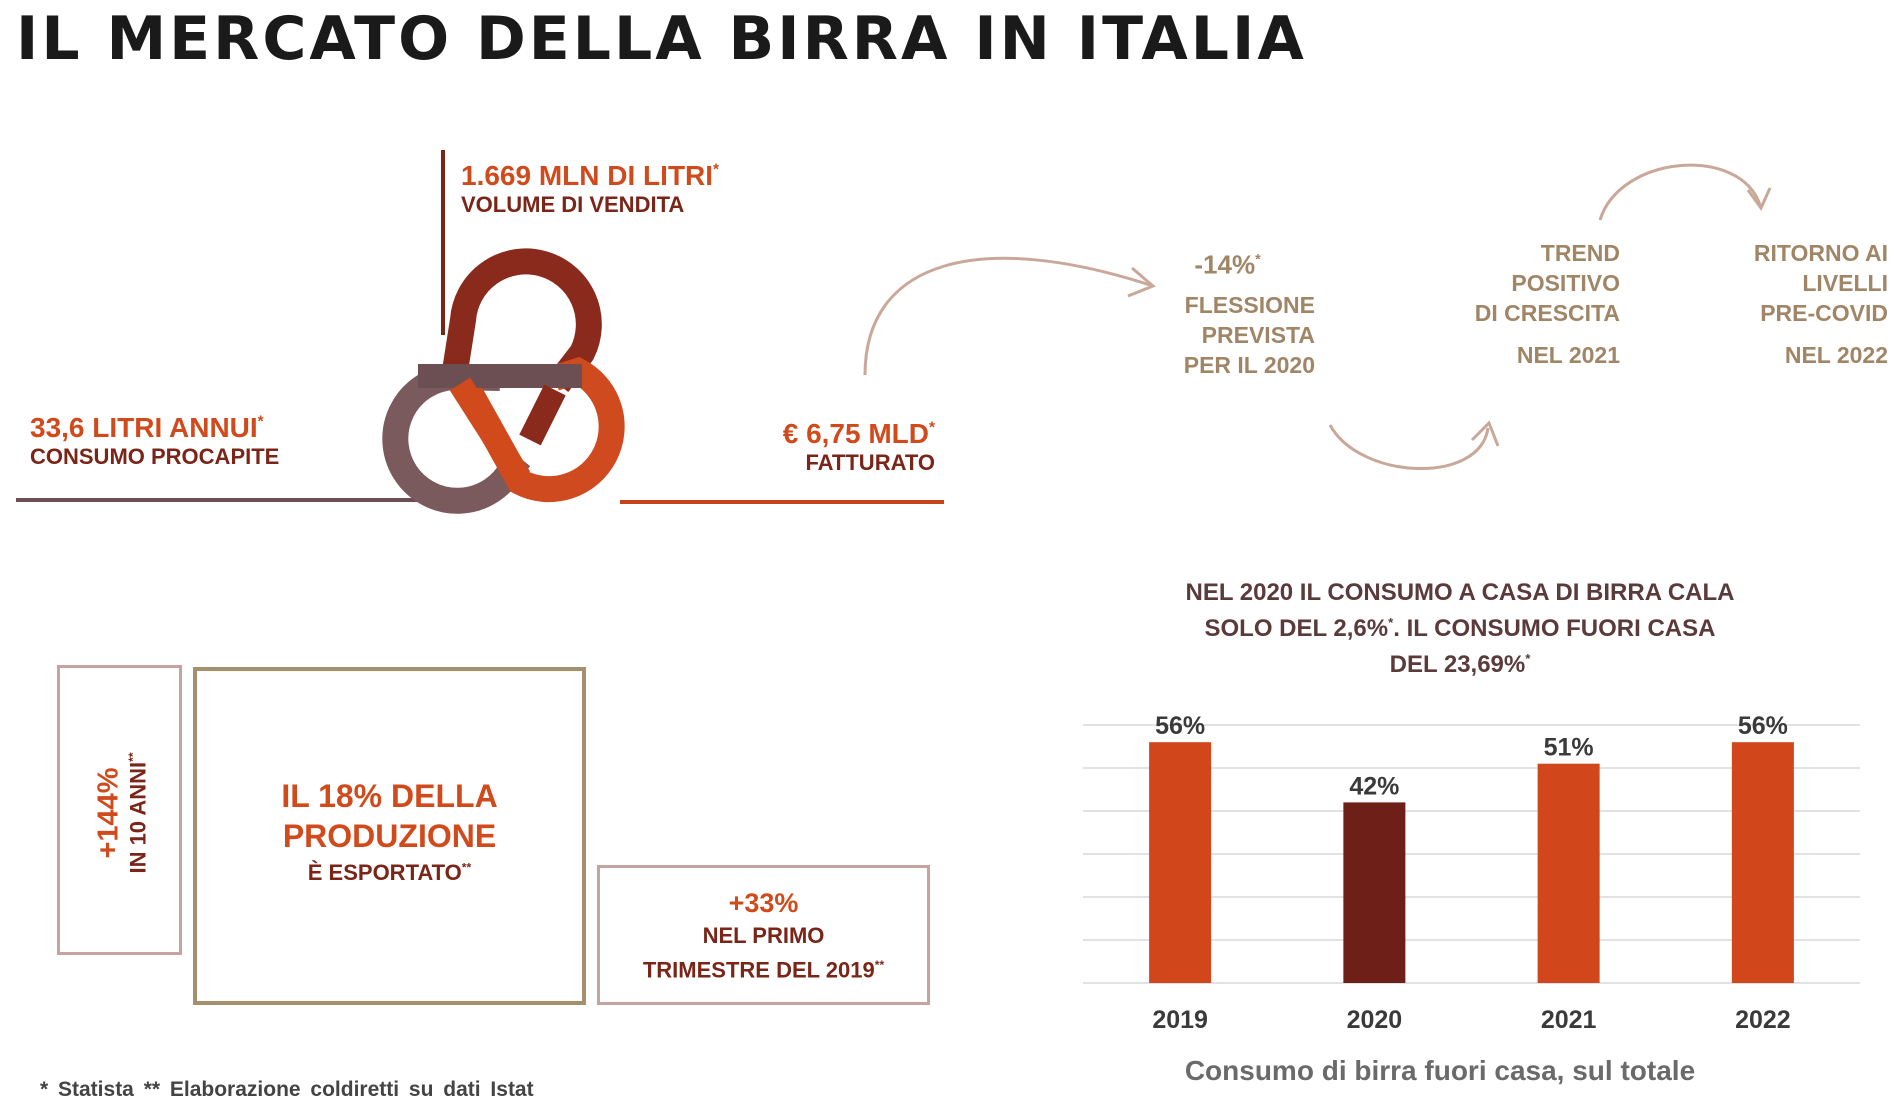 Image resolution: width=1901 pixels, height=1114 pixels. Describe the element at coordinates (456, 438) in the screenshot. I see `knot-loop-left` at that location.